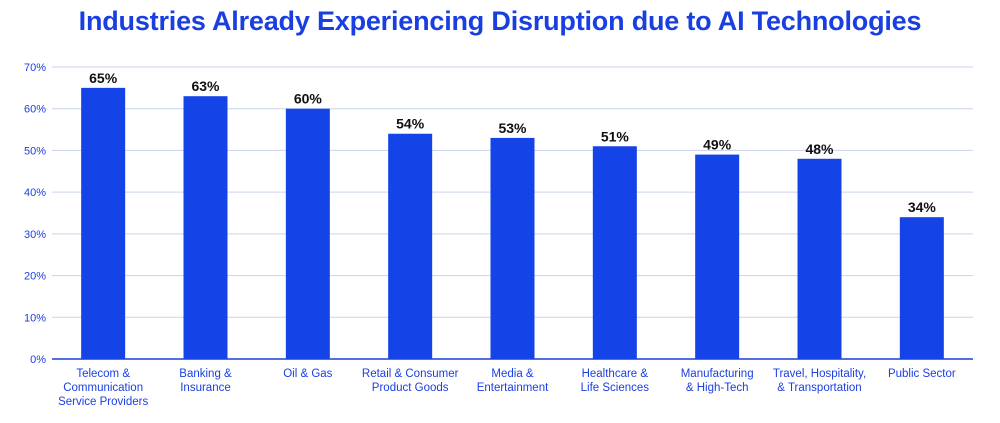 The width and height of the screenshot is (1000, 423). Describe the element at coordinates (615, 136) in the screenshot. I see `data-label: 51%` at that location.